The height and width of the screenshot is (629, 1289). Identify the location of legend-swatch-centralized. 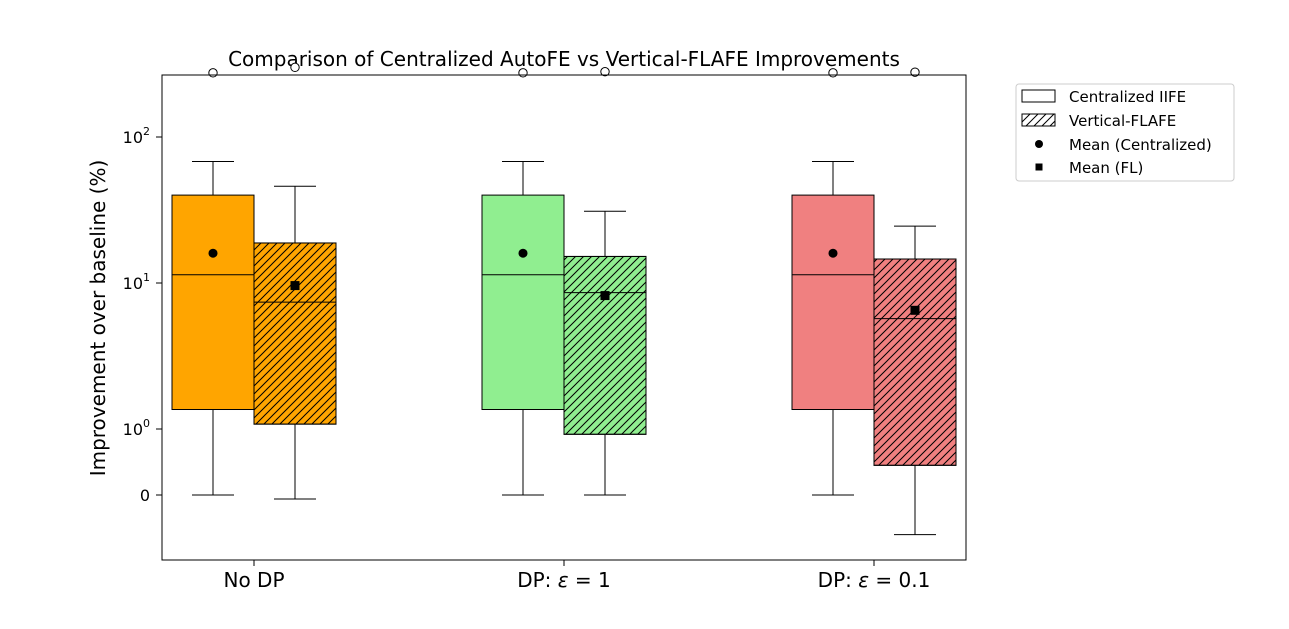
(1038, 96).